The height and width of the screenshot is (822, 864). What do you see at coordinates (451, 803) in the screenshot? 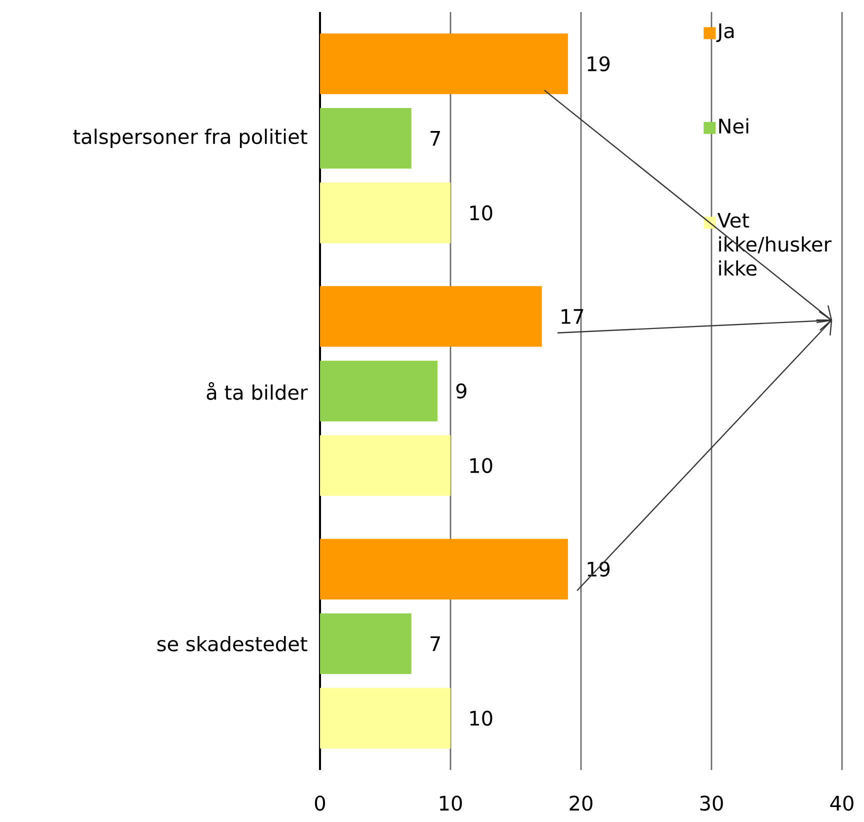
I see `x-tick-label: 10` at bounding box center [451, 803].